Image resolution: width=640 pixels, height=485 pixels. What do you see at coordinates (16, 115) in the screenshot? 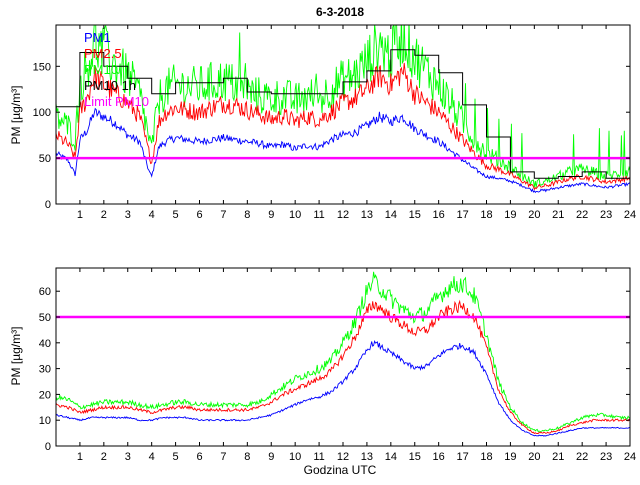
I see `top-chart-ylabel: PM [µg/m³]` at bounding box center [16, 115].